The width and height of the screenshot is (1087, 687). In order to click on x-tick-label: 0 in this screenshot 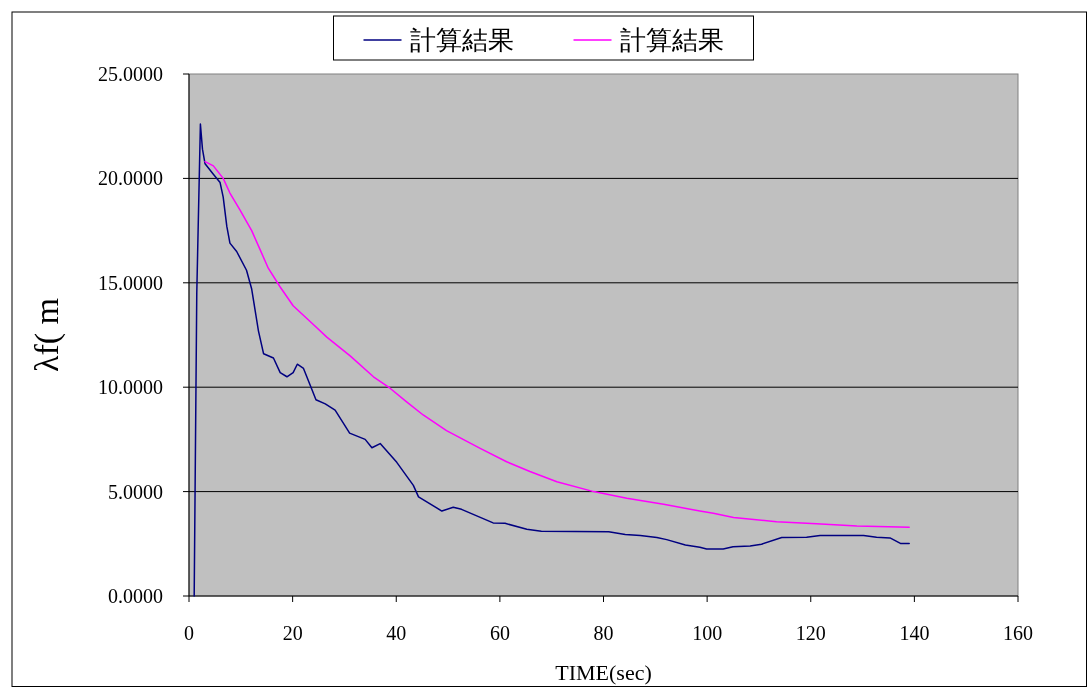, I will do `click(189, 633)`.